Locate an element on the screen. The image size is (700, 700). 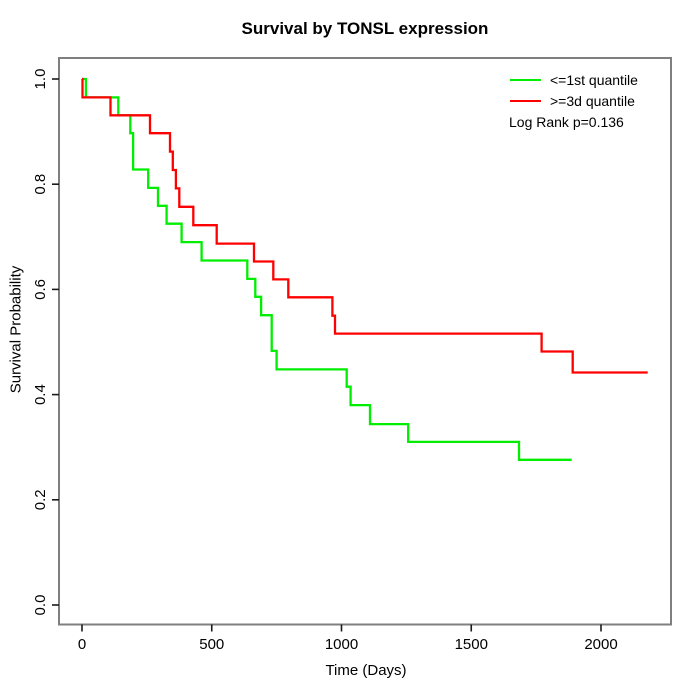
green-line-swatch is located at coordinates (525, 80).